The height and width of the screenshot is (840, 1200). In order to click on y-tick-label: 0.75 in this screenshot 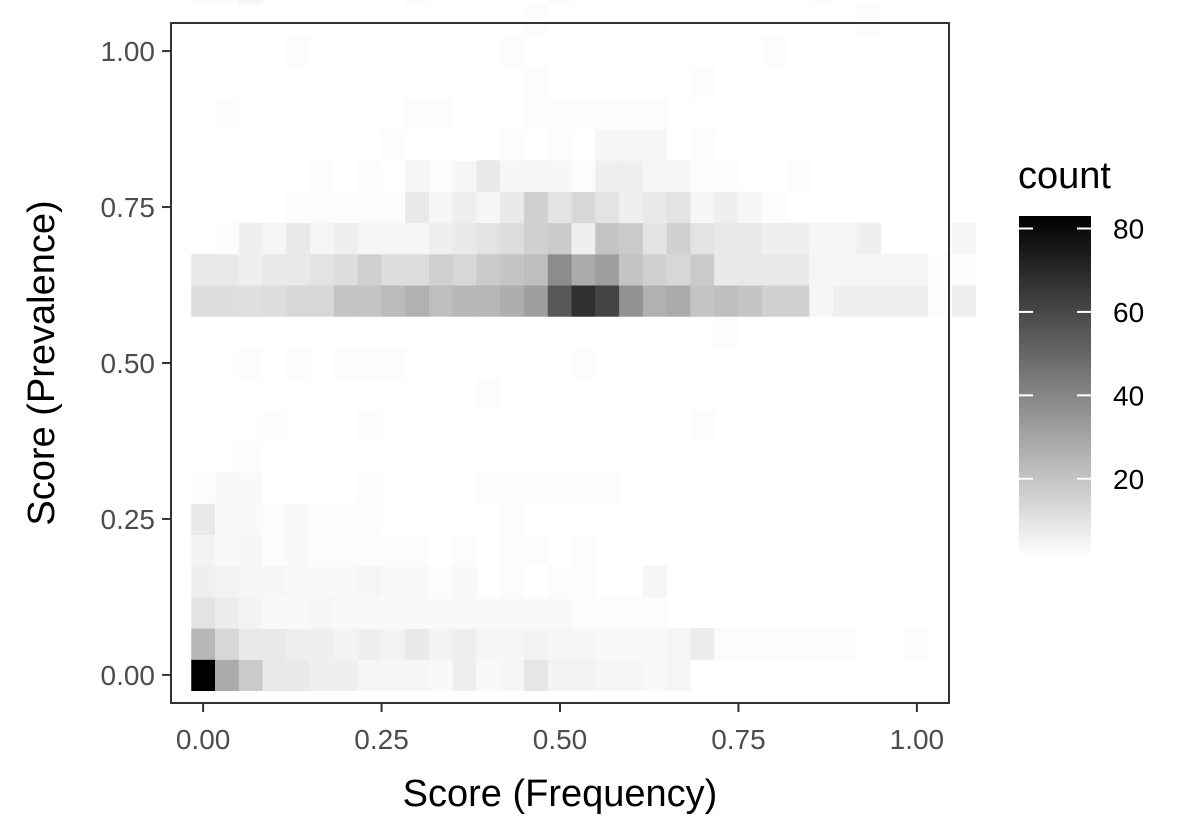, I will do `click(128, 207)`.